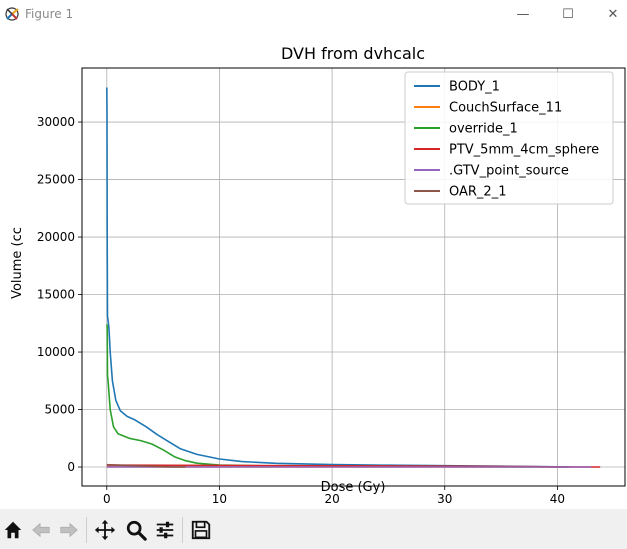  I want to click on configure-subplots-icon, so click(165, 530).